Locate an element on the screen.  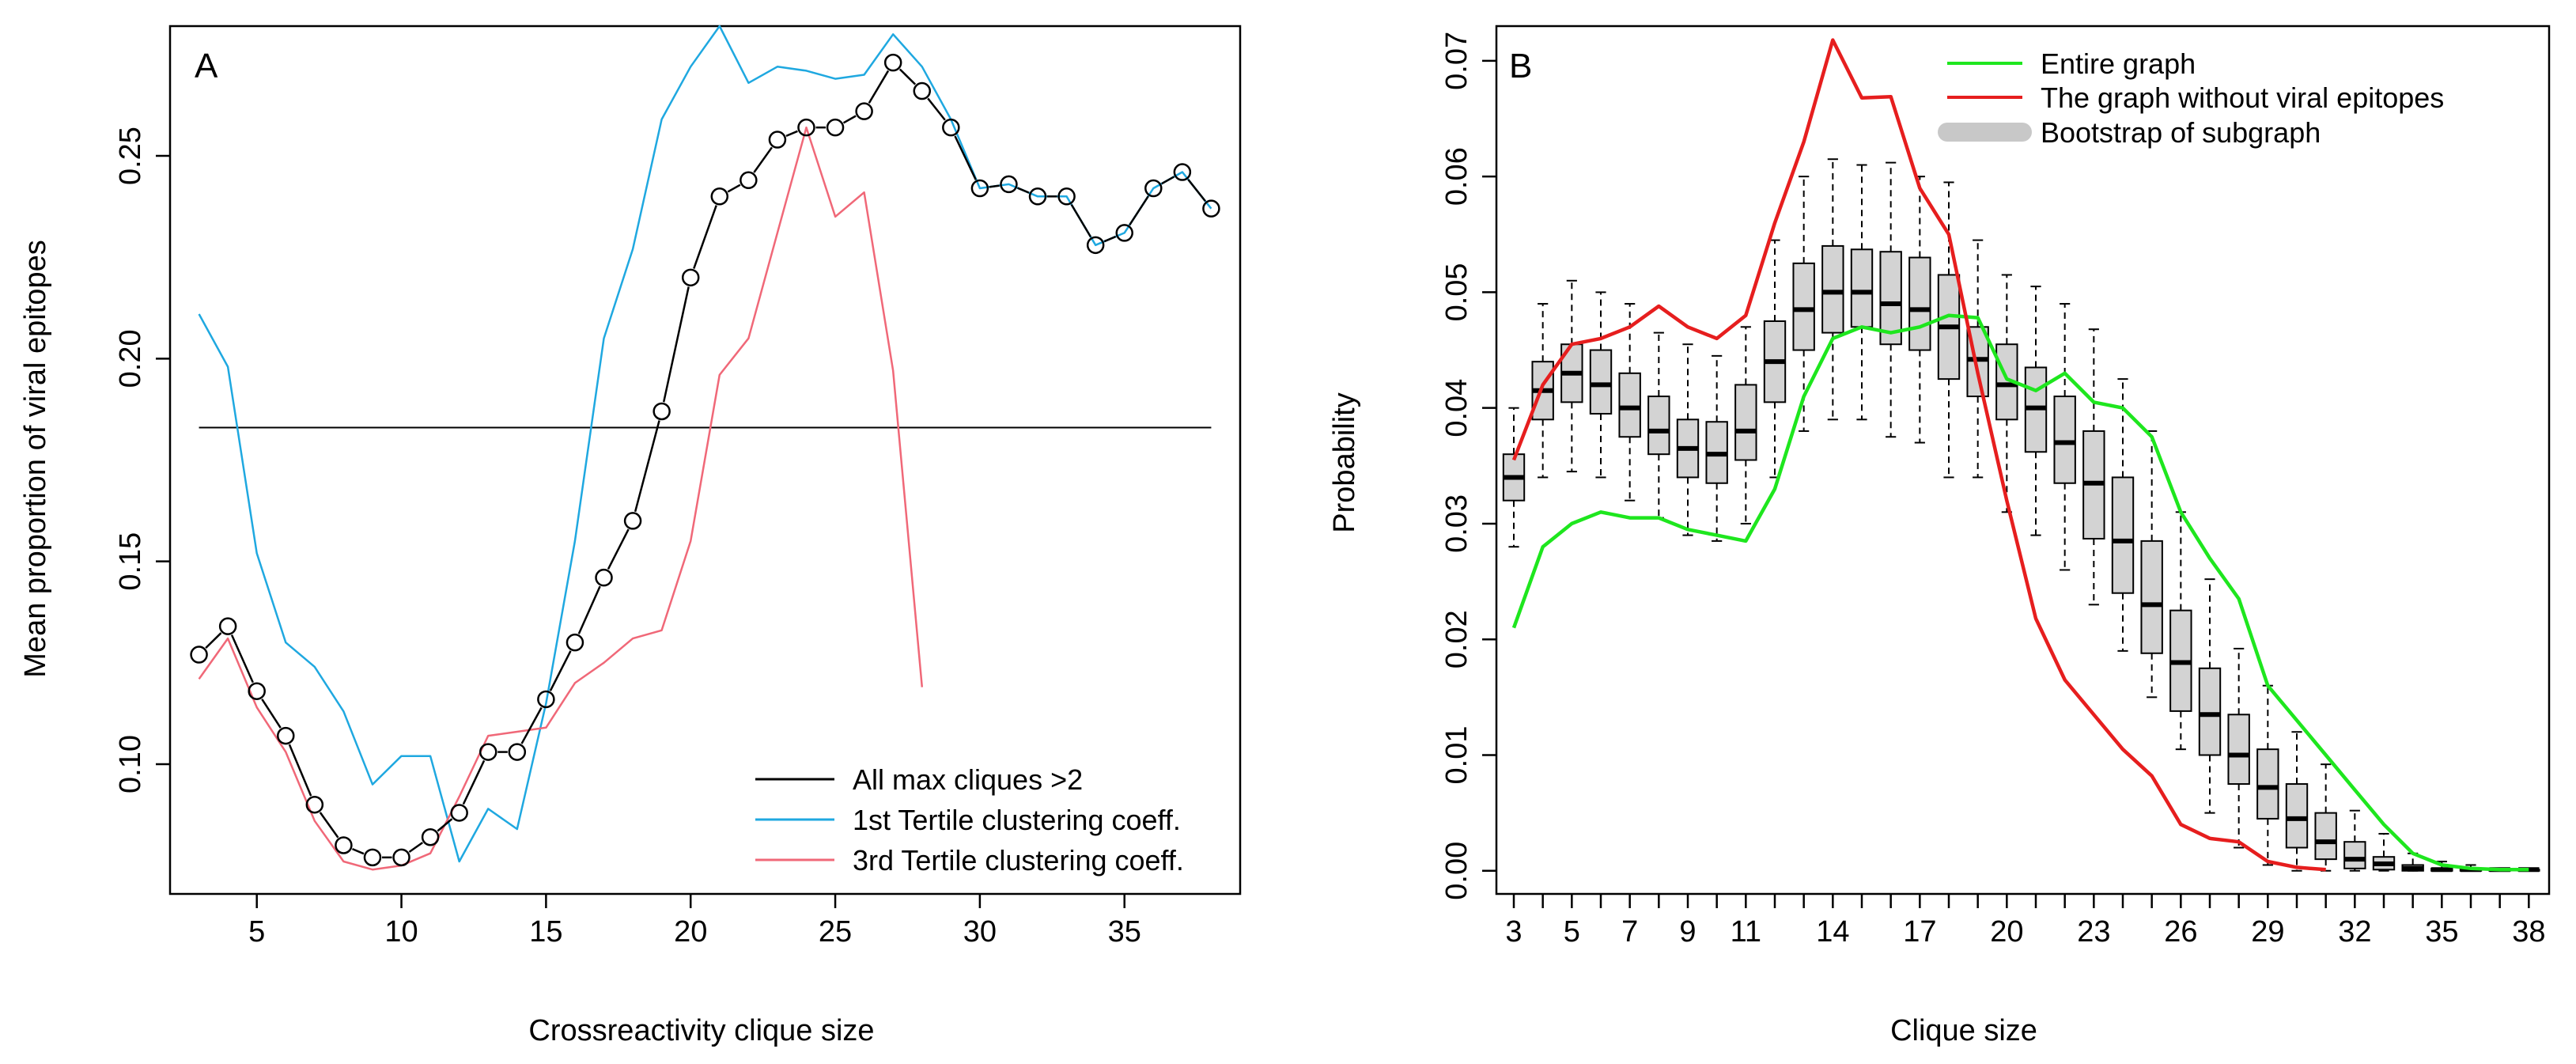
x-tick-label: 32 is located at coordinates (2354, 932).